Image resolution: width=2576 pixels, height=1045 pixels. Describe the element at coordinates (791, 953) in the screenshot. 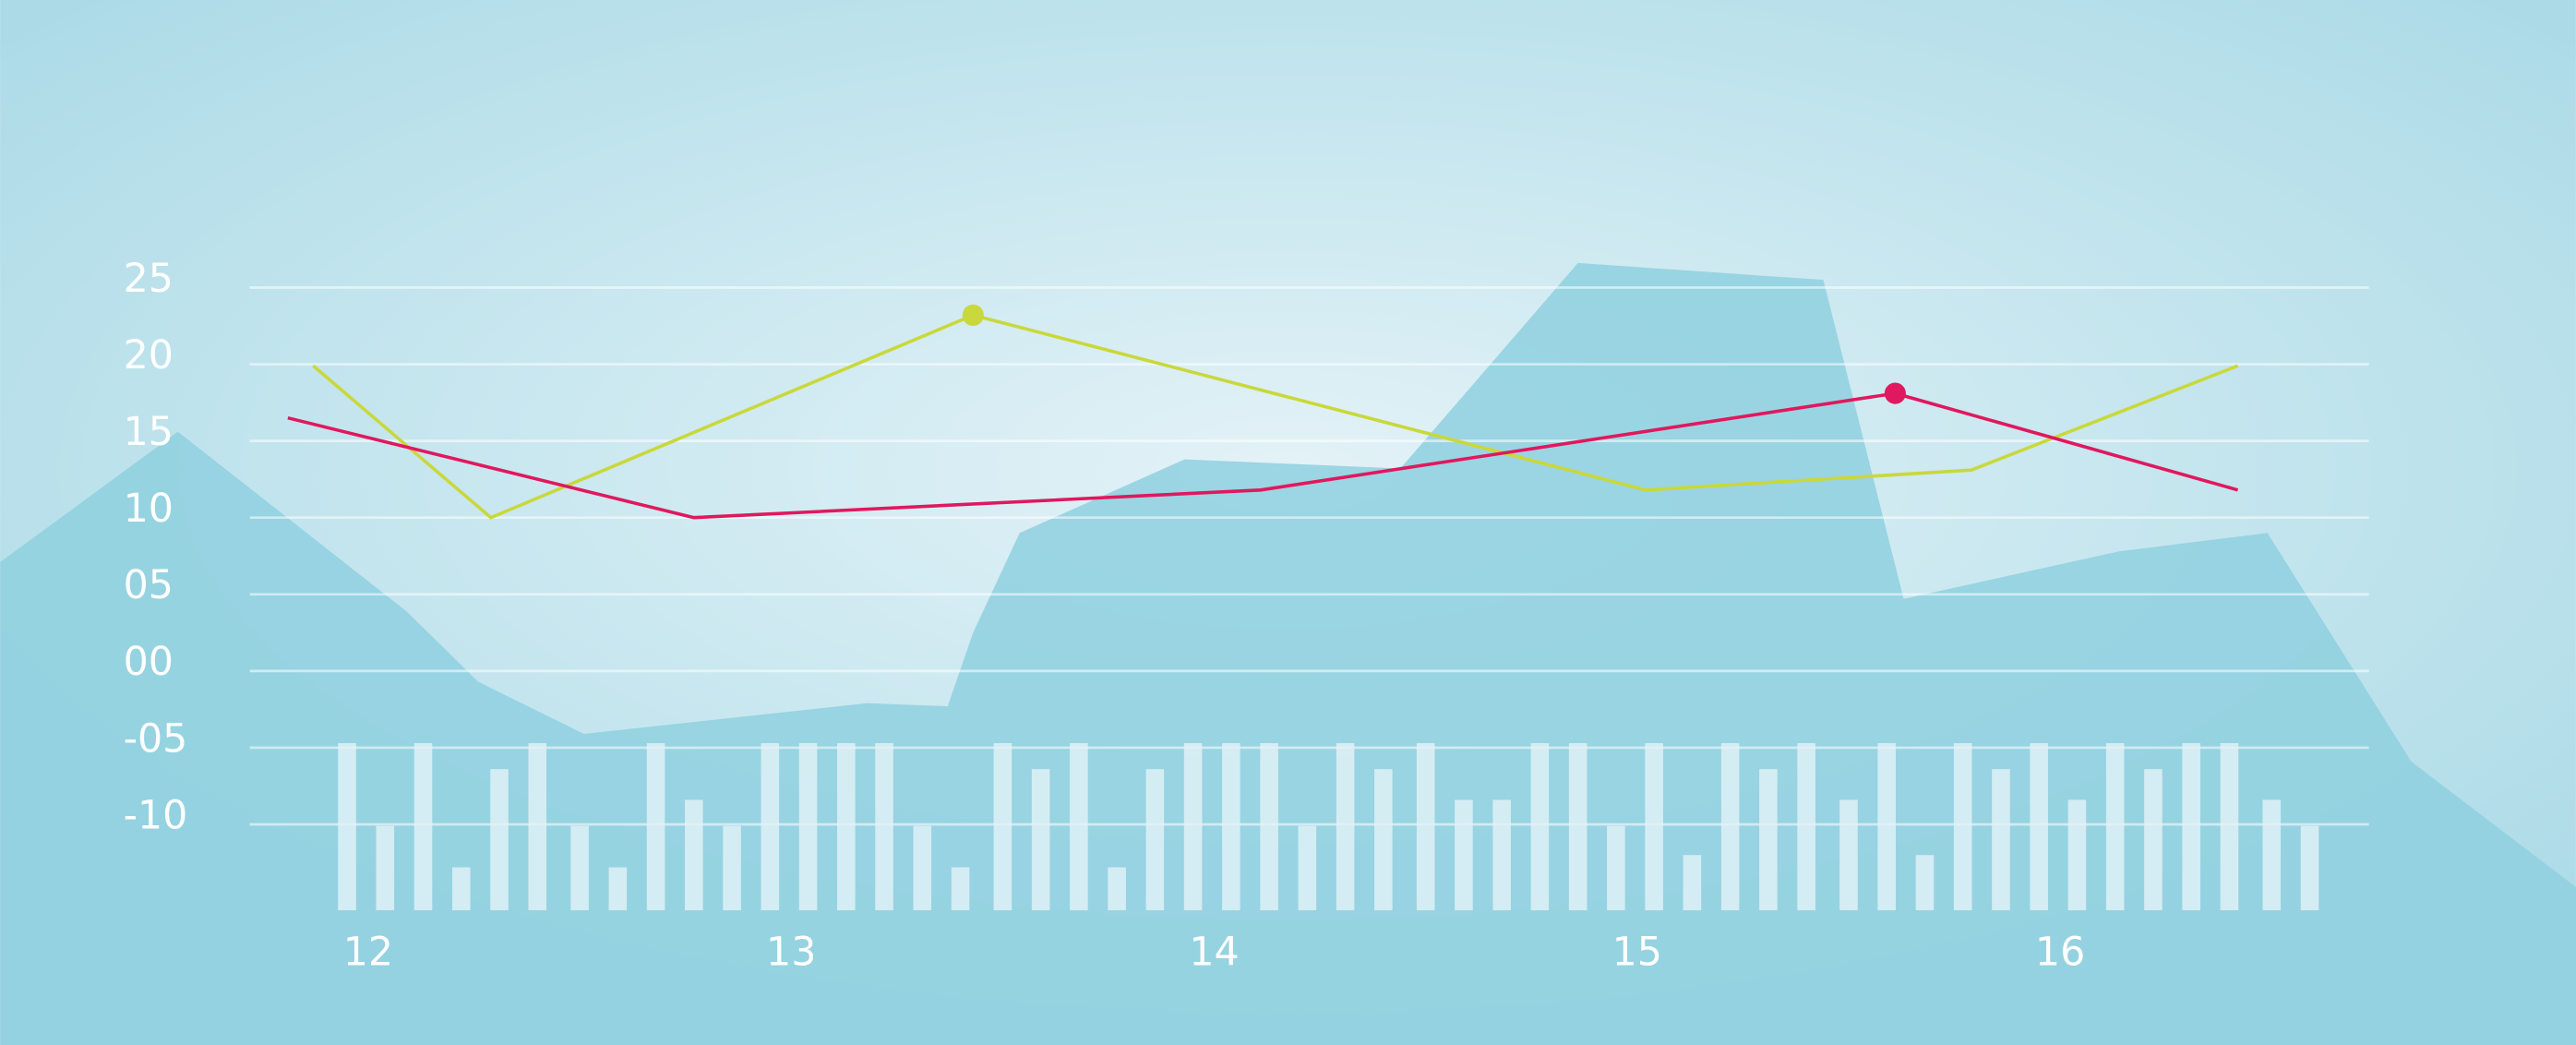

I see `x-tick-label: 13` at that location.